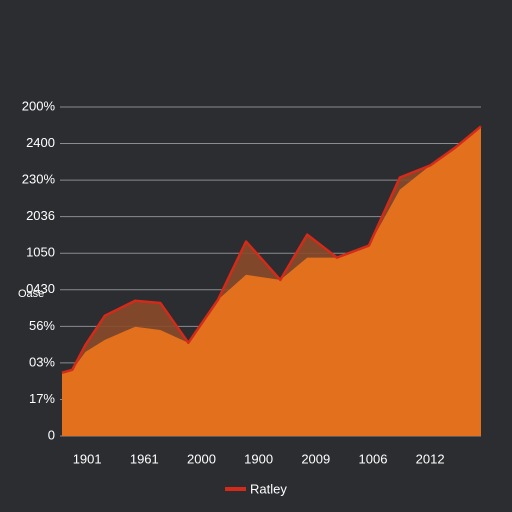 Image resolution: width=512 pixels, height=512 pixels. What do you see at coordinates (40, 252) in the screenshot?
I see `y-tick-label: 1050` at bounding box center [40, 252].